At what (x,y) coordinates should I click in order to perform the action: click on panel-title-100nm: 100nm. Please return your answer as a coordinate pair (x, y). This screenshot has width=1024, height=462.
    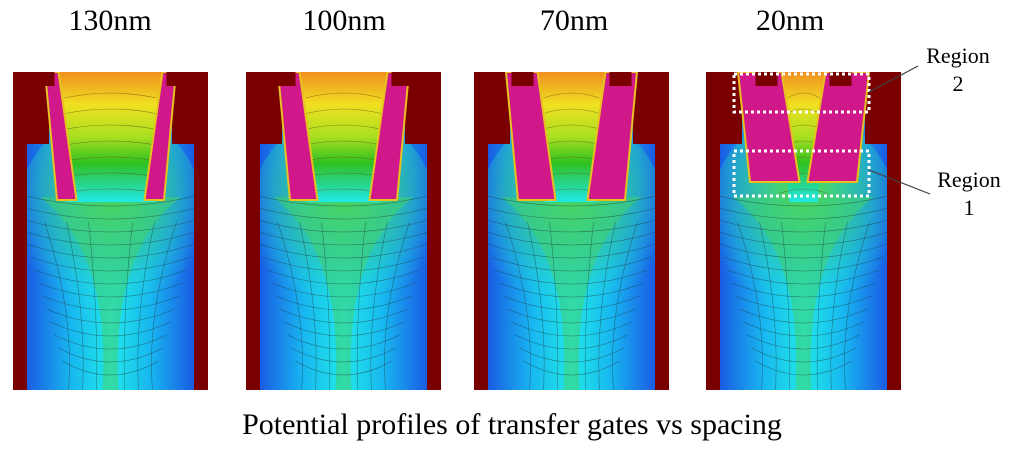
    Looking at the image, I should click on (344, 20).